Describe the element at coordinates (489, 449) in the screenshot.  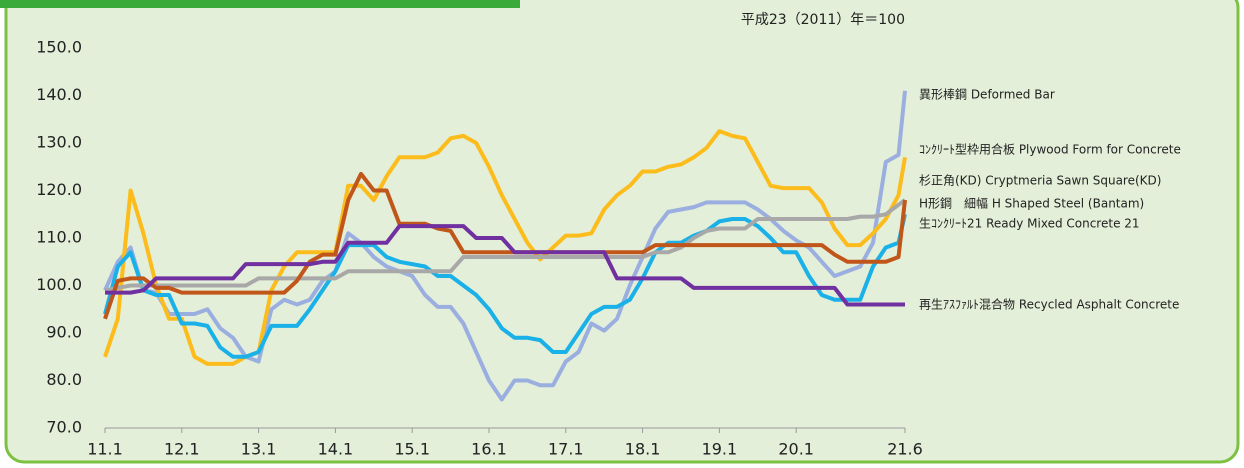
I see `x-tick-label: 16.1` at that location.